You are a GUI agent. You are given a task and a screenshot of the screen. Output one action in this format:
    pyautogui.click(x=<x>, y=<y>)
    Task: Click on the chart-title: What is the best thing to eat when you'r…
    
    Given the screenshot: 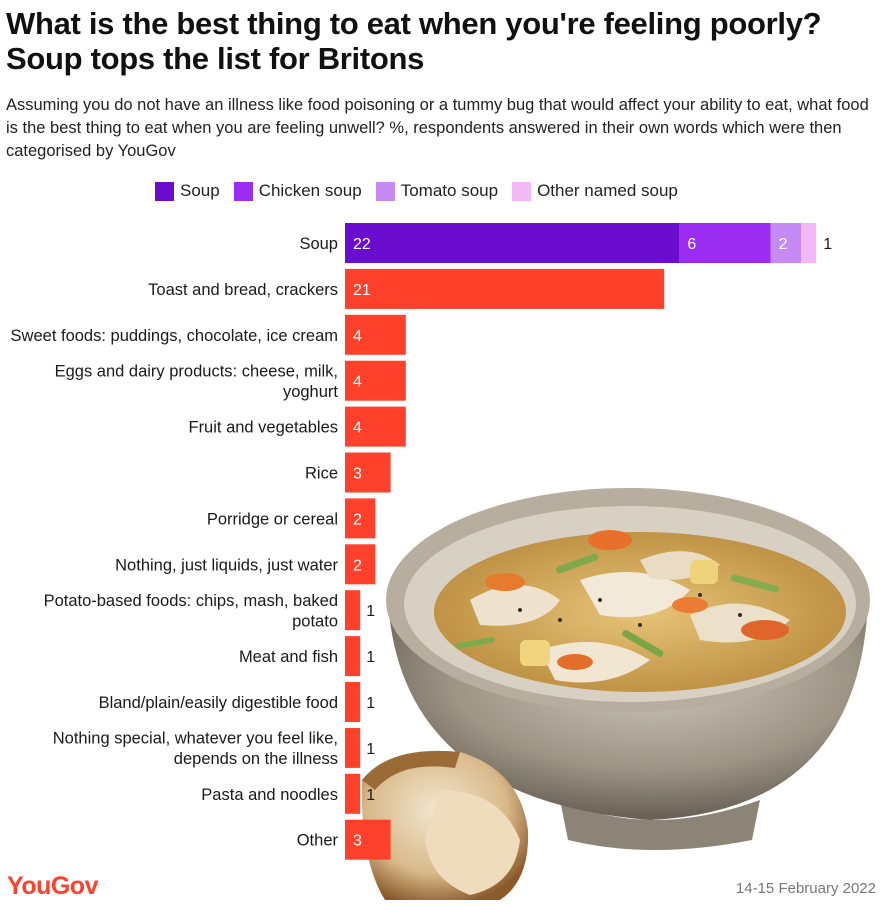 What is the action you would take?
    pyautogui.click(x=414, y=41)
    